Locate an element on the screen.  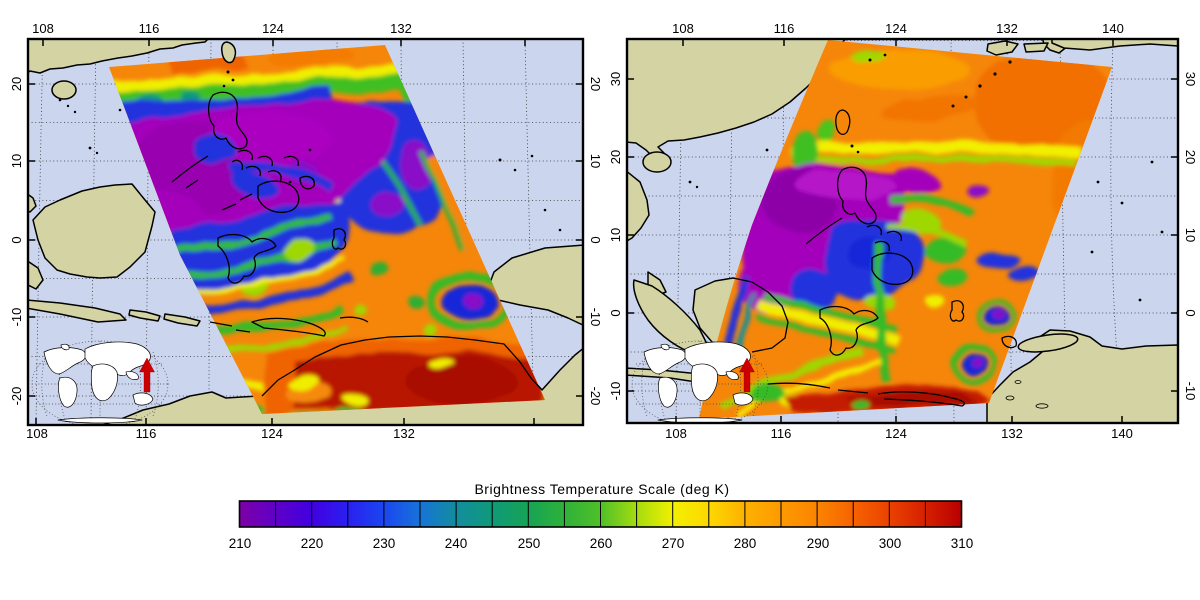
svg-text: 280 is located at coordinates (745, 543).